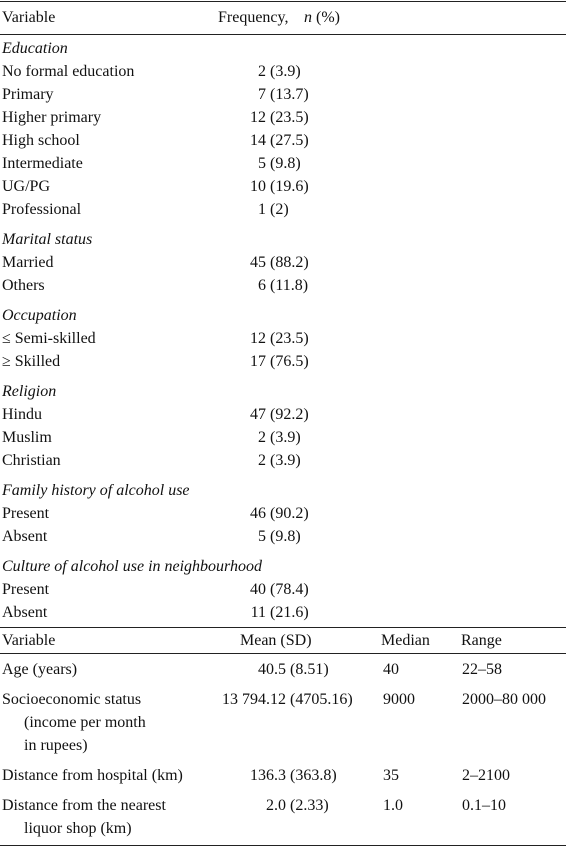 This screenshot has width=566, height=846. Describe the element at coordinates (289, 589) in the screenshot. I see `percent: (78.4)` at that location.